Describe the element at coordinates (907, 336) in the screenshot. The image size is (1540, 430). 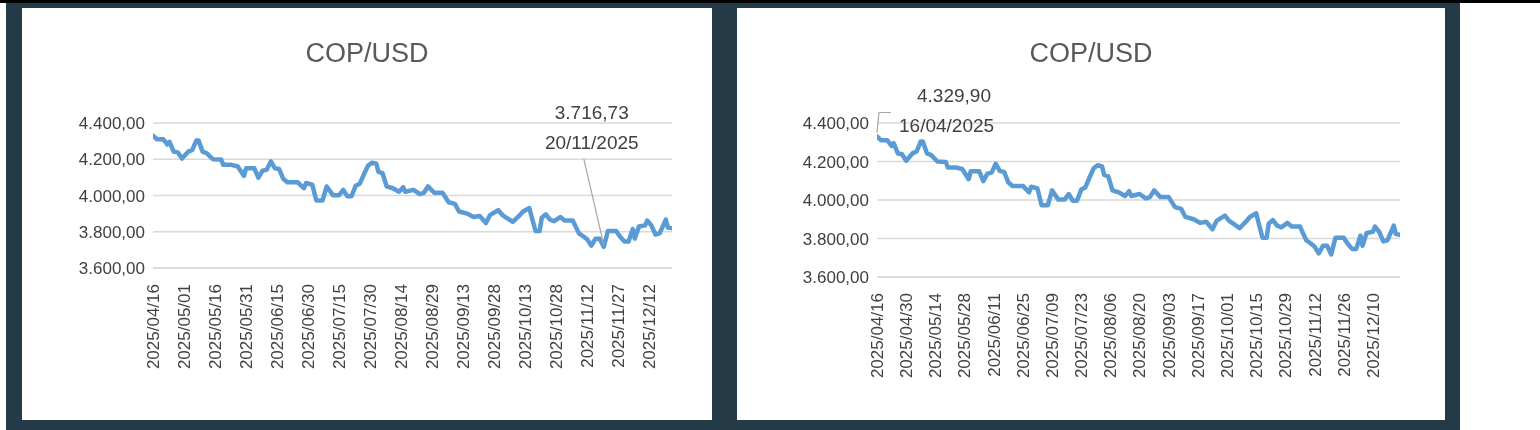
I see `x-tick-label: 2025/04/30` at that location.